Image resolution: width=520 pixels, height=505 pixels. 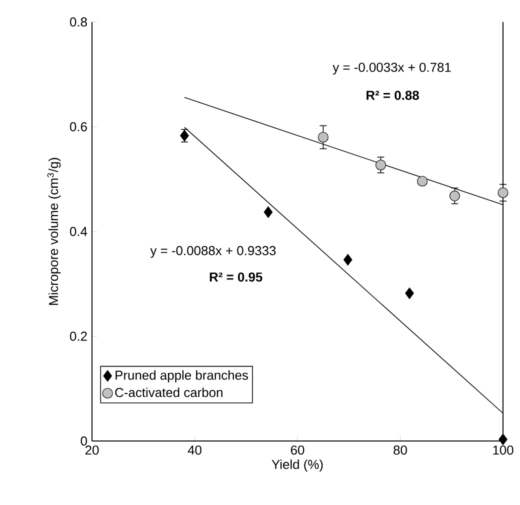 I want to click on x-tick-label: 20, so click(x=92, y=450).